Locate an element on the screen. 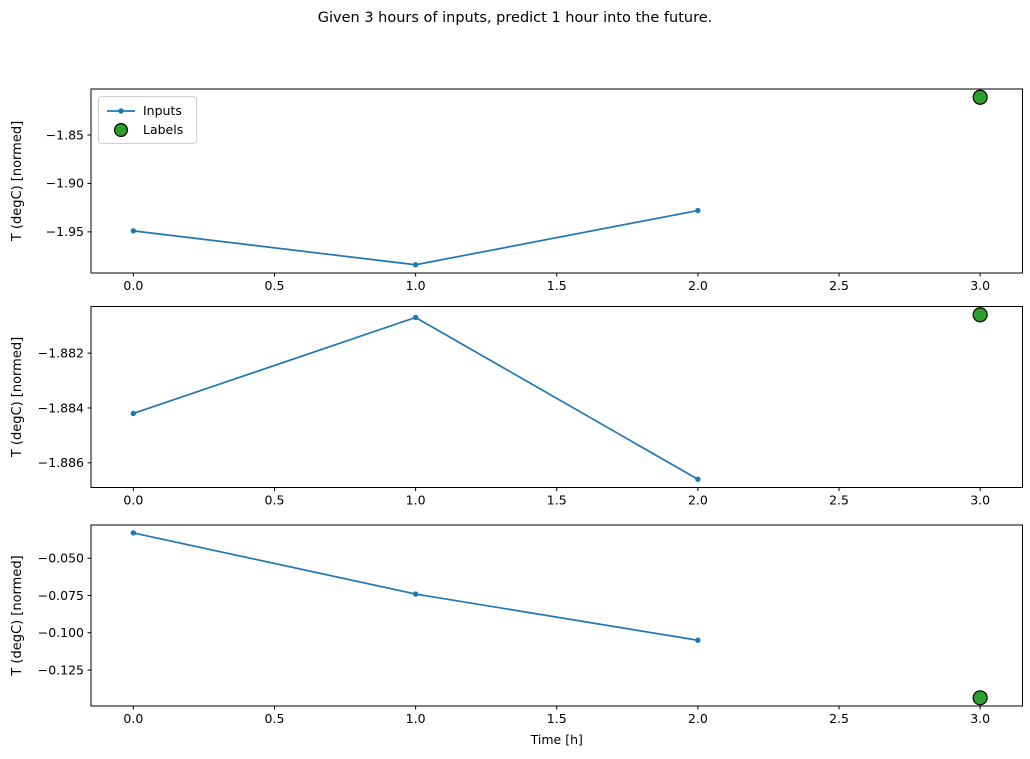  y-tick-label: −1.886 is located at coordinates (61, 462).